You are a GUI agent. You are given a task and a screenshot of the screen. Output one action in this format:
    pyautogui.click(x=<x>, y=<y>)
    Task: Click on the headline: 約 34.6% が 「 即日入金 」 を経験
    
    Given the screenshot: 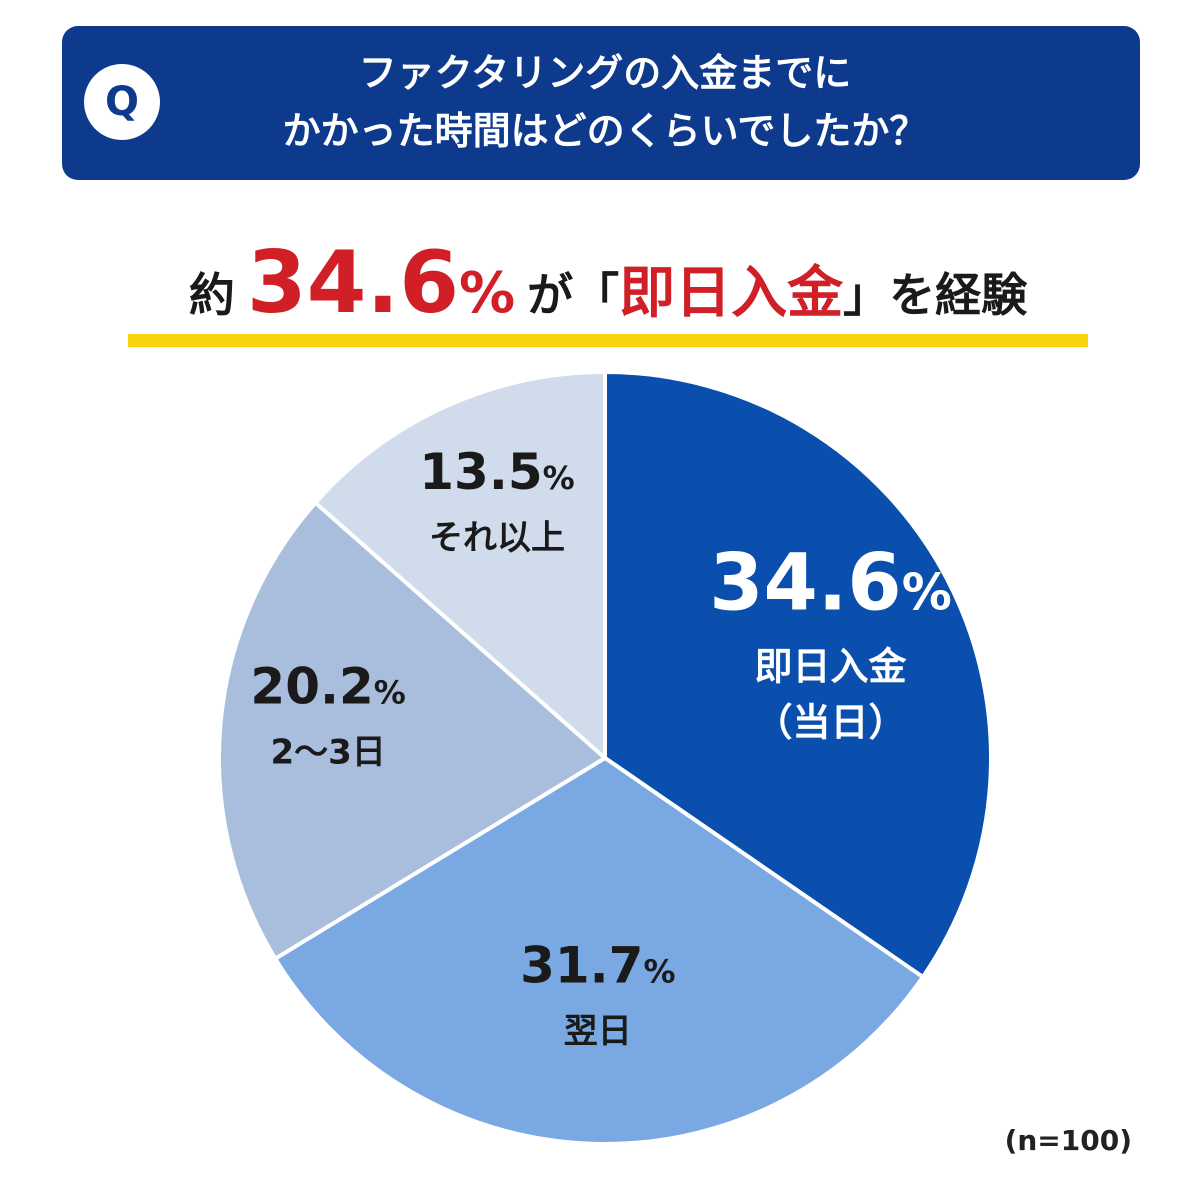 What is the action you would take?
    pyautogui.click(x=608, y=283)
    